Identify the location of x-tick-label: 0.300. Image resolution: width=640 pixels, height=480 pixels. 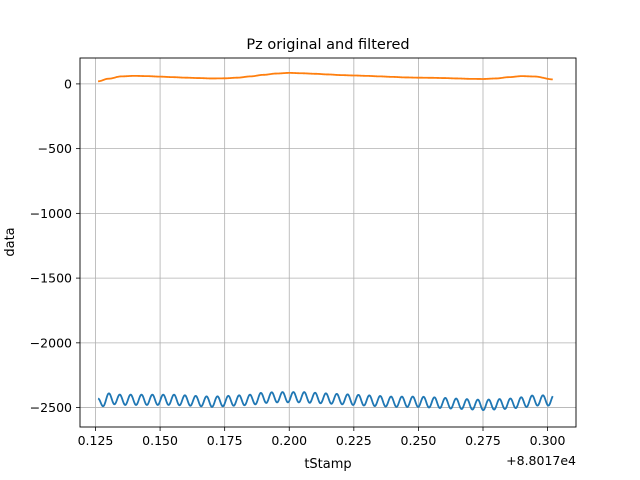
(548, 440).